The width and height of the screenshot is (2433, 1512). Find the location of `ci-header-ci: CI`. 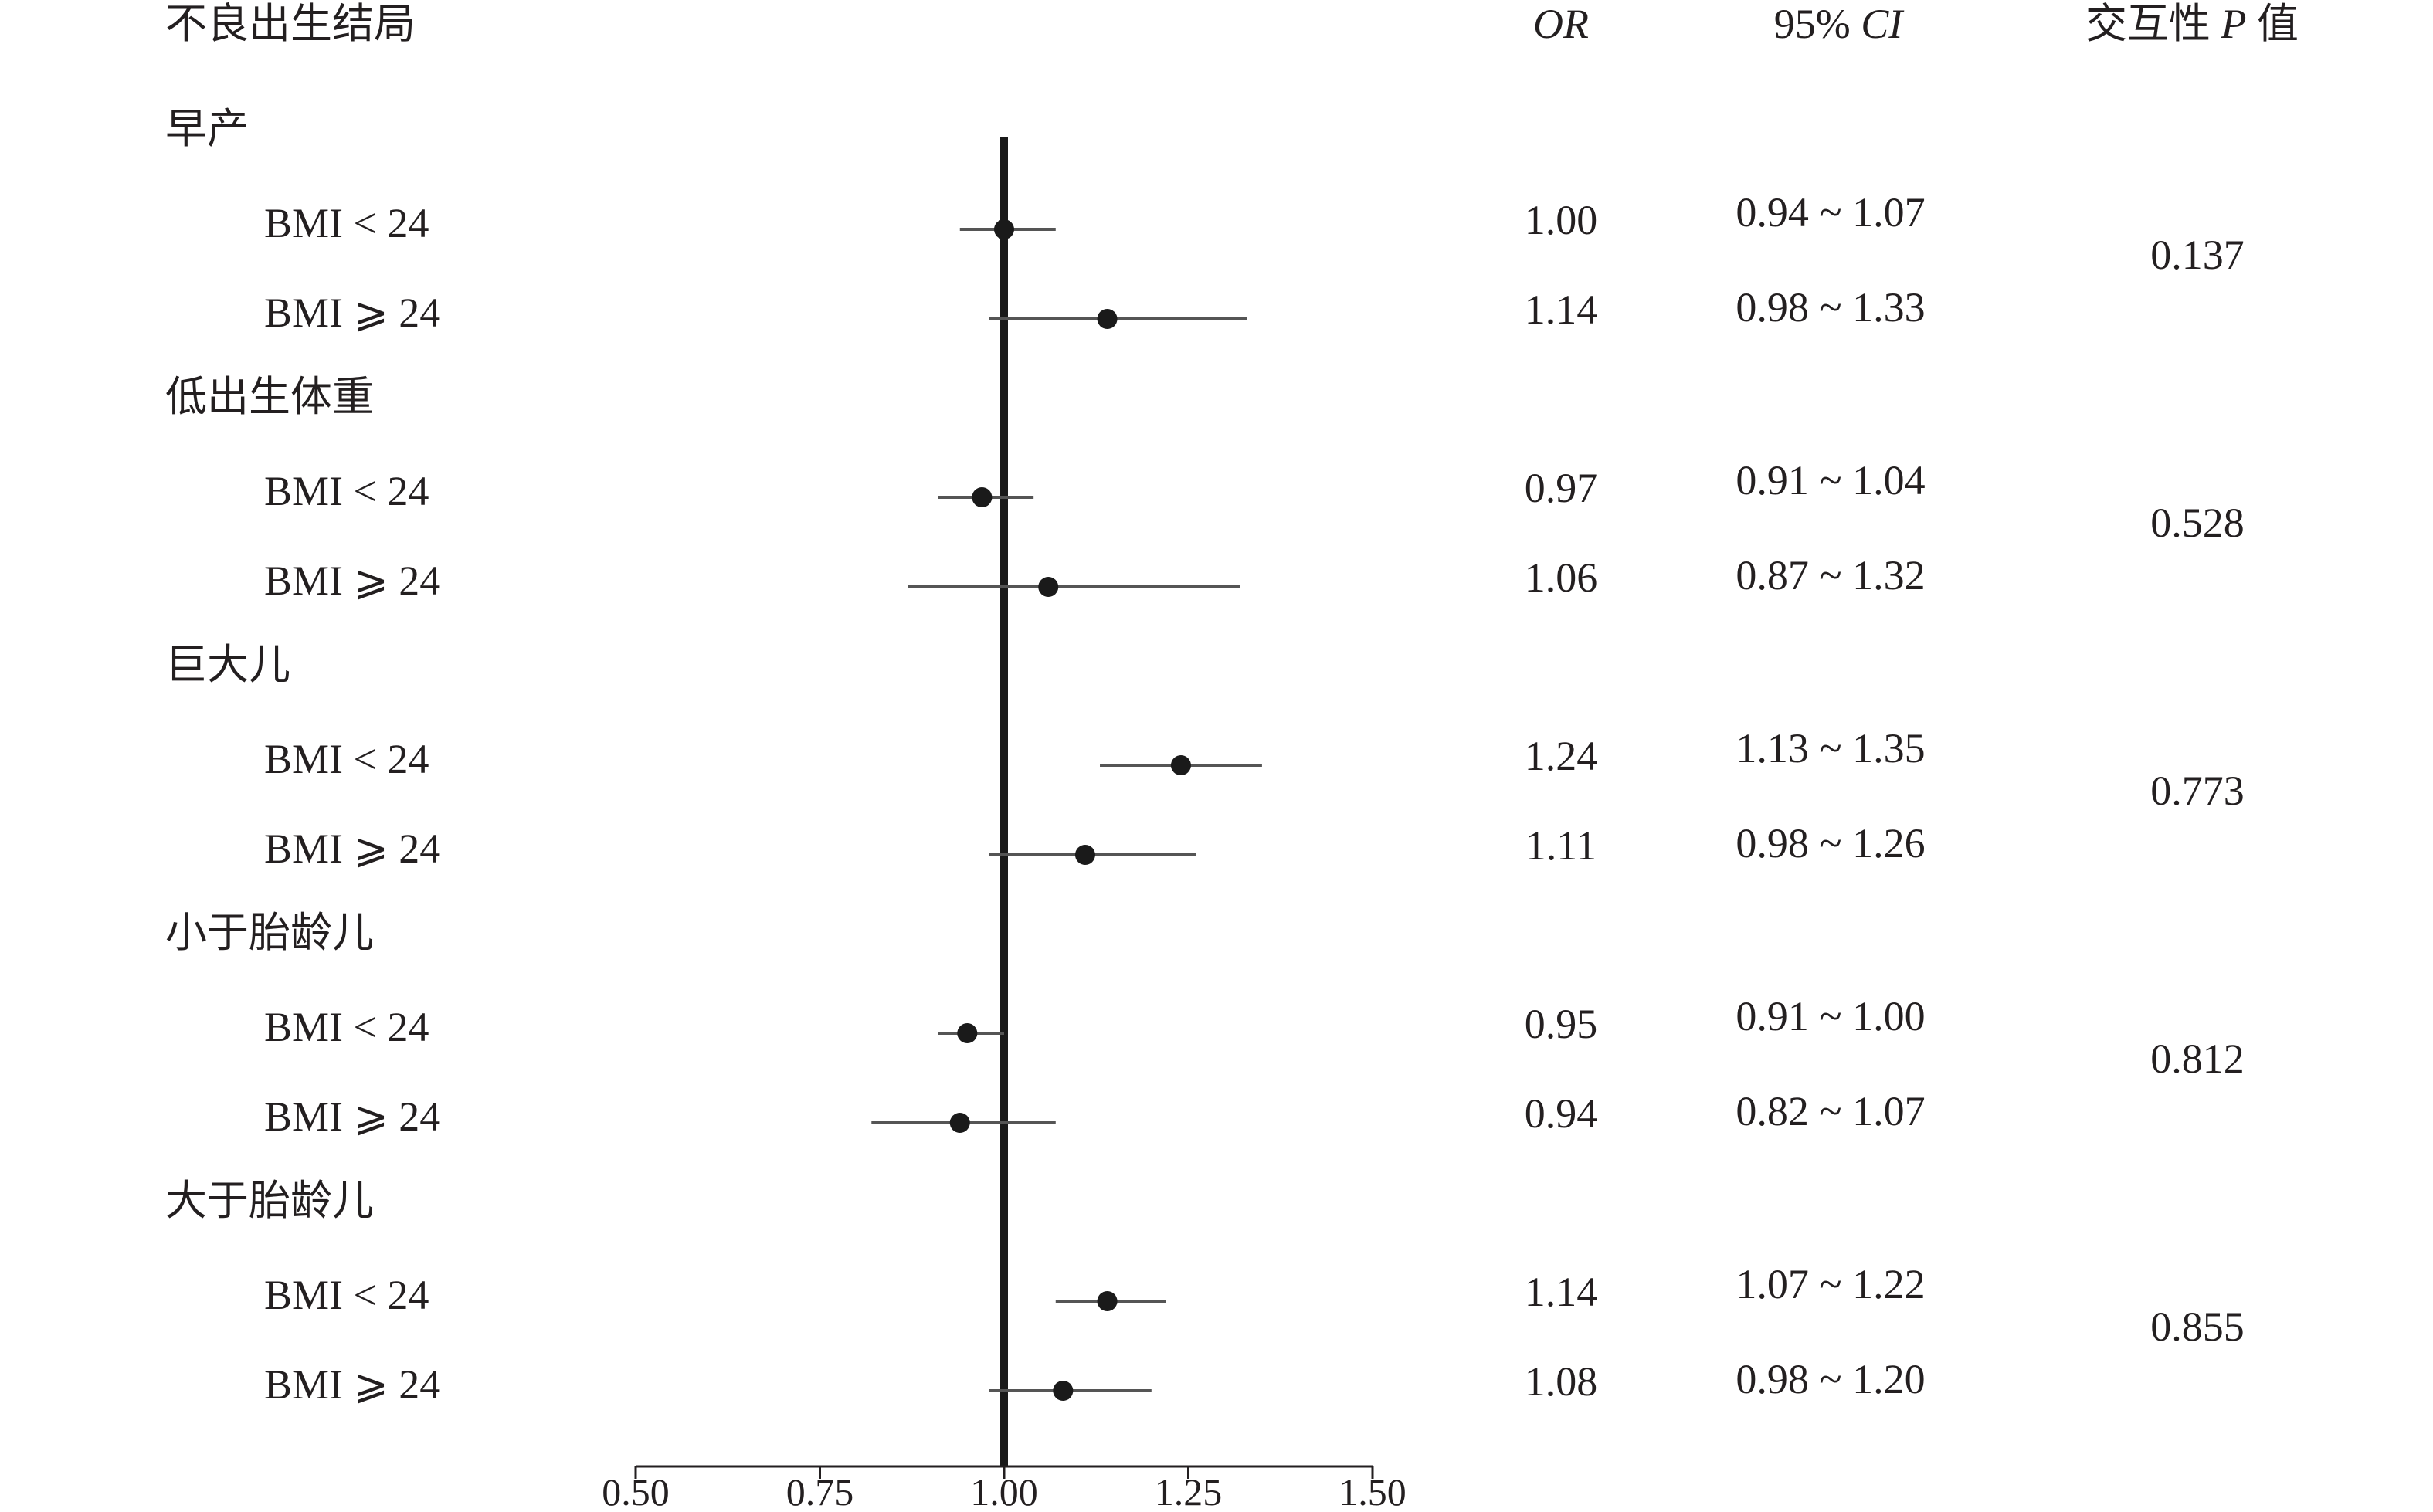

ci-header-ci: CI is located at coordinates (1883, 24).